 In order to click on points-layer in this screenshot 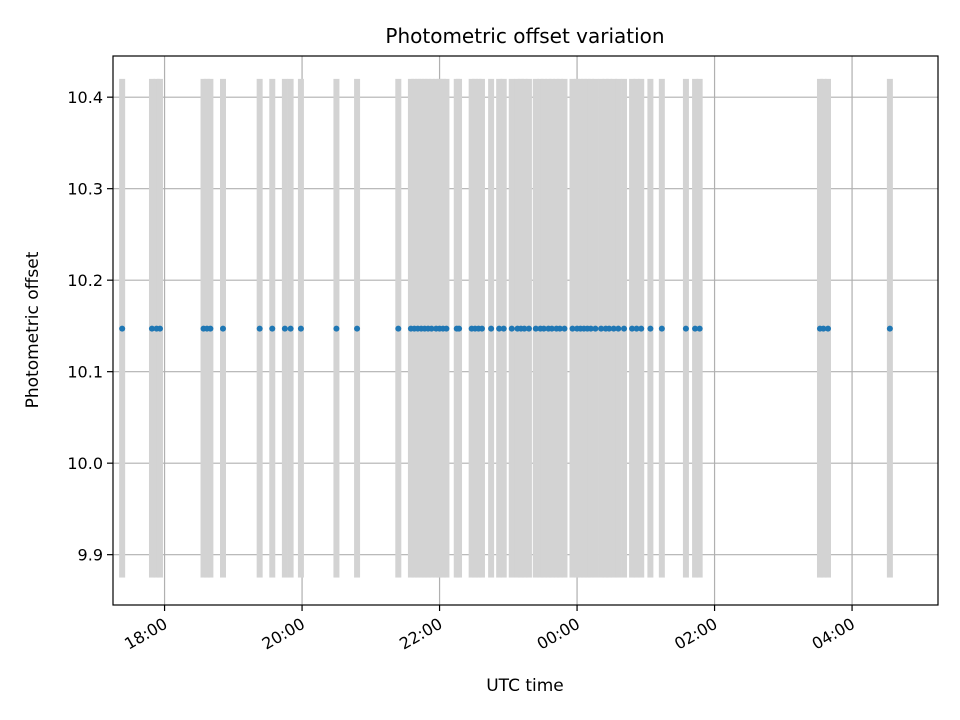, I will do `click(506, 328)`.